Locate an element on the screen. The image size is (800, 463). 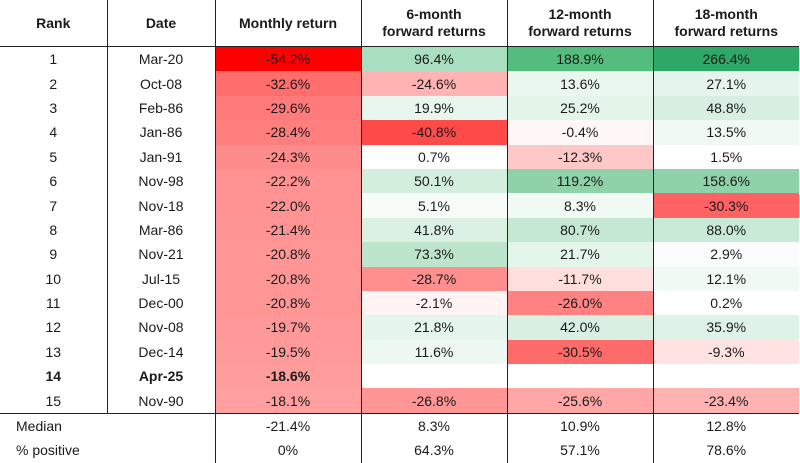
table-row: 5 Jan-91 -24.3% 0.7% -12.3% 1.5% is located at coordinates (399, 156).